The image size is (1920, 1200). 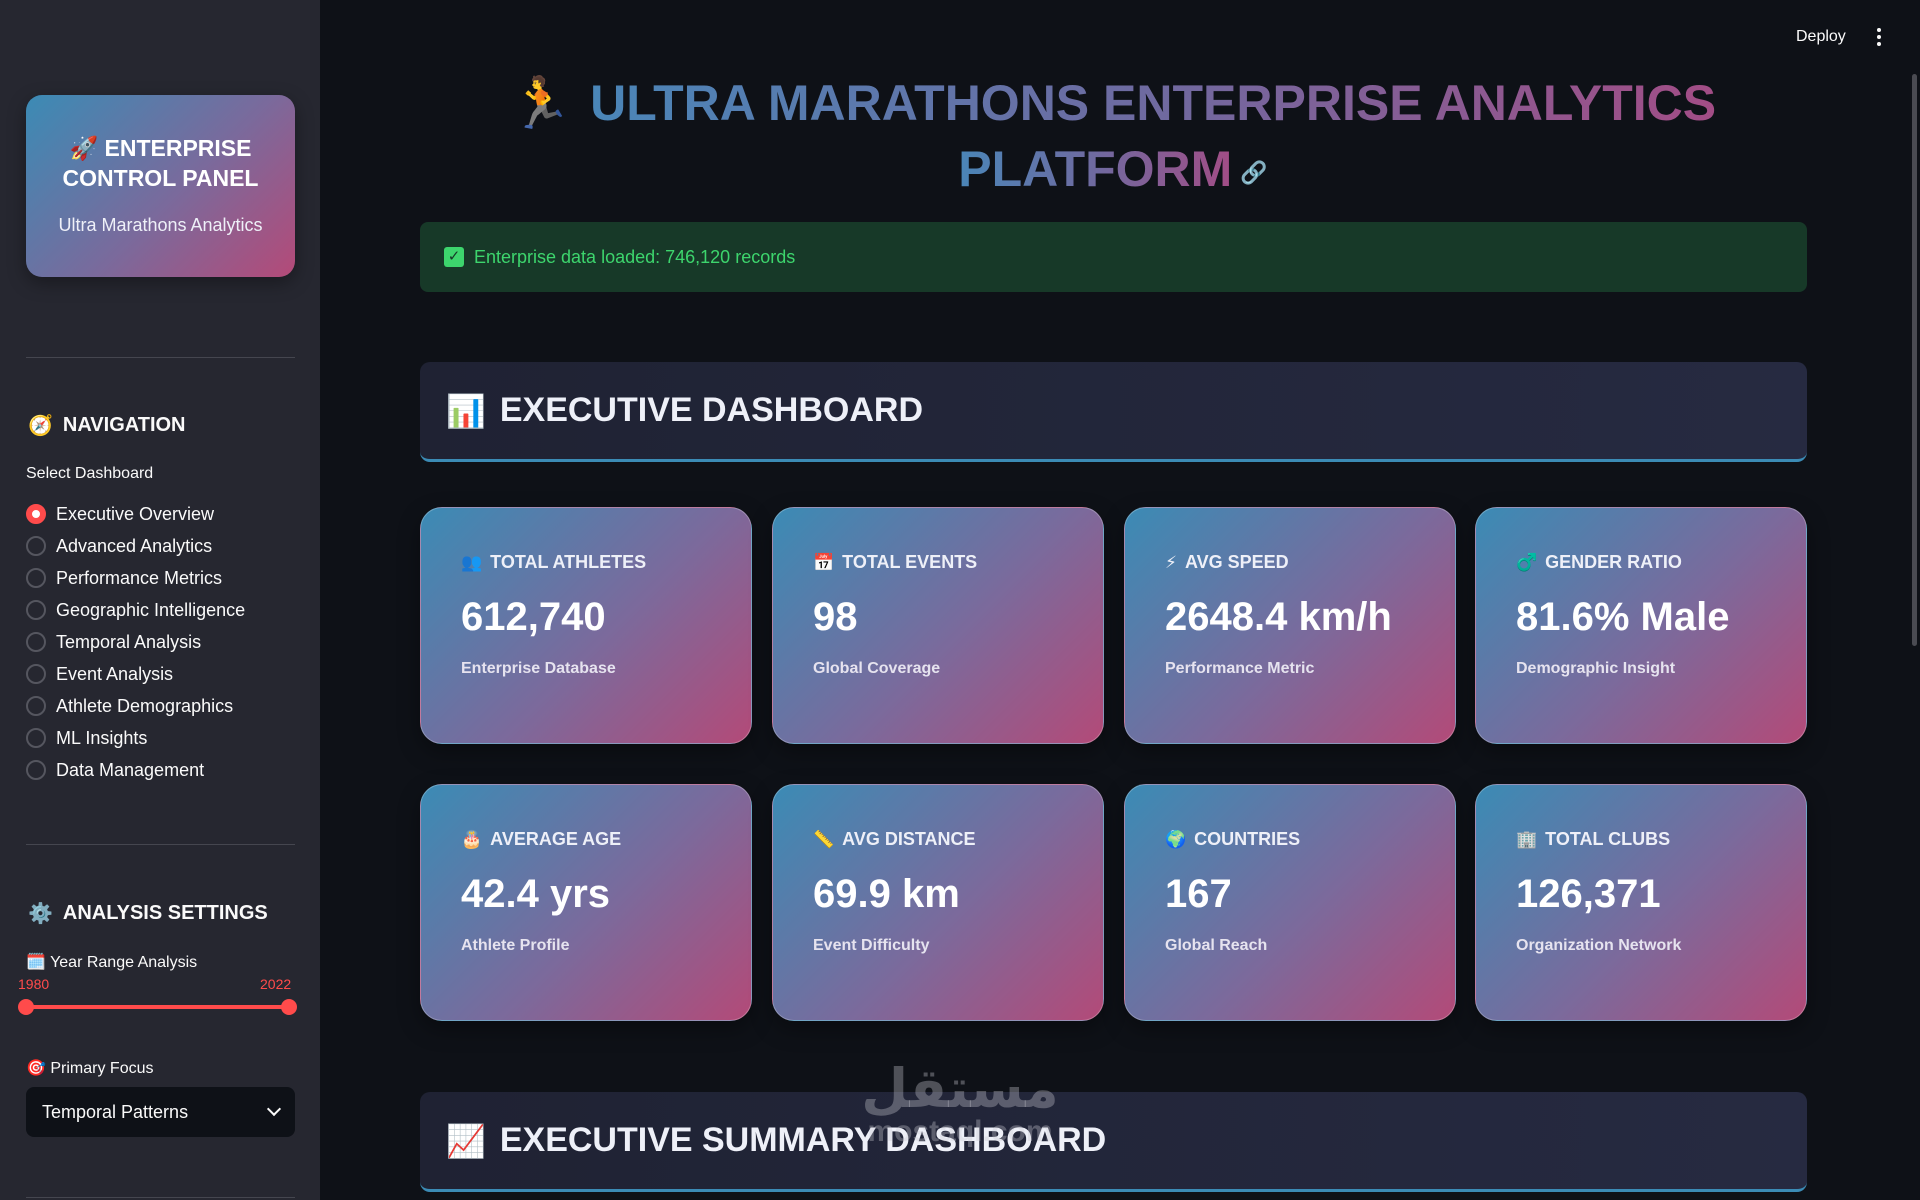 I want to click on radio-label: Executive Overview, so click(x=135, y=513).